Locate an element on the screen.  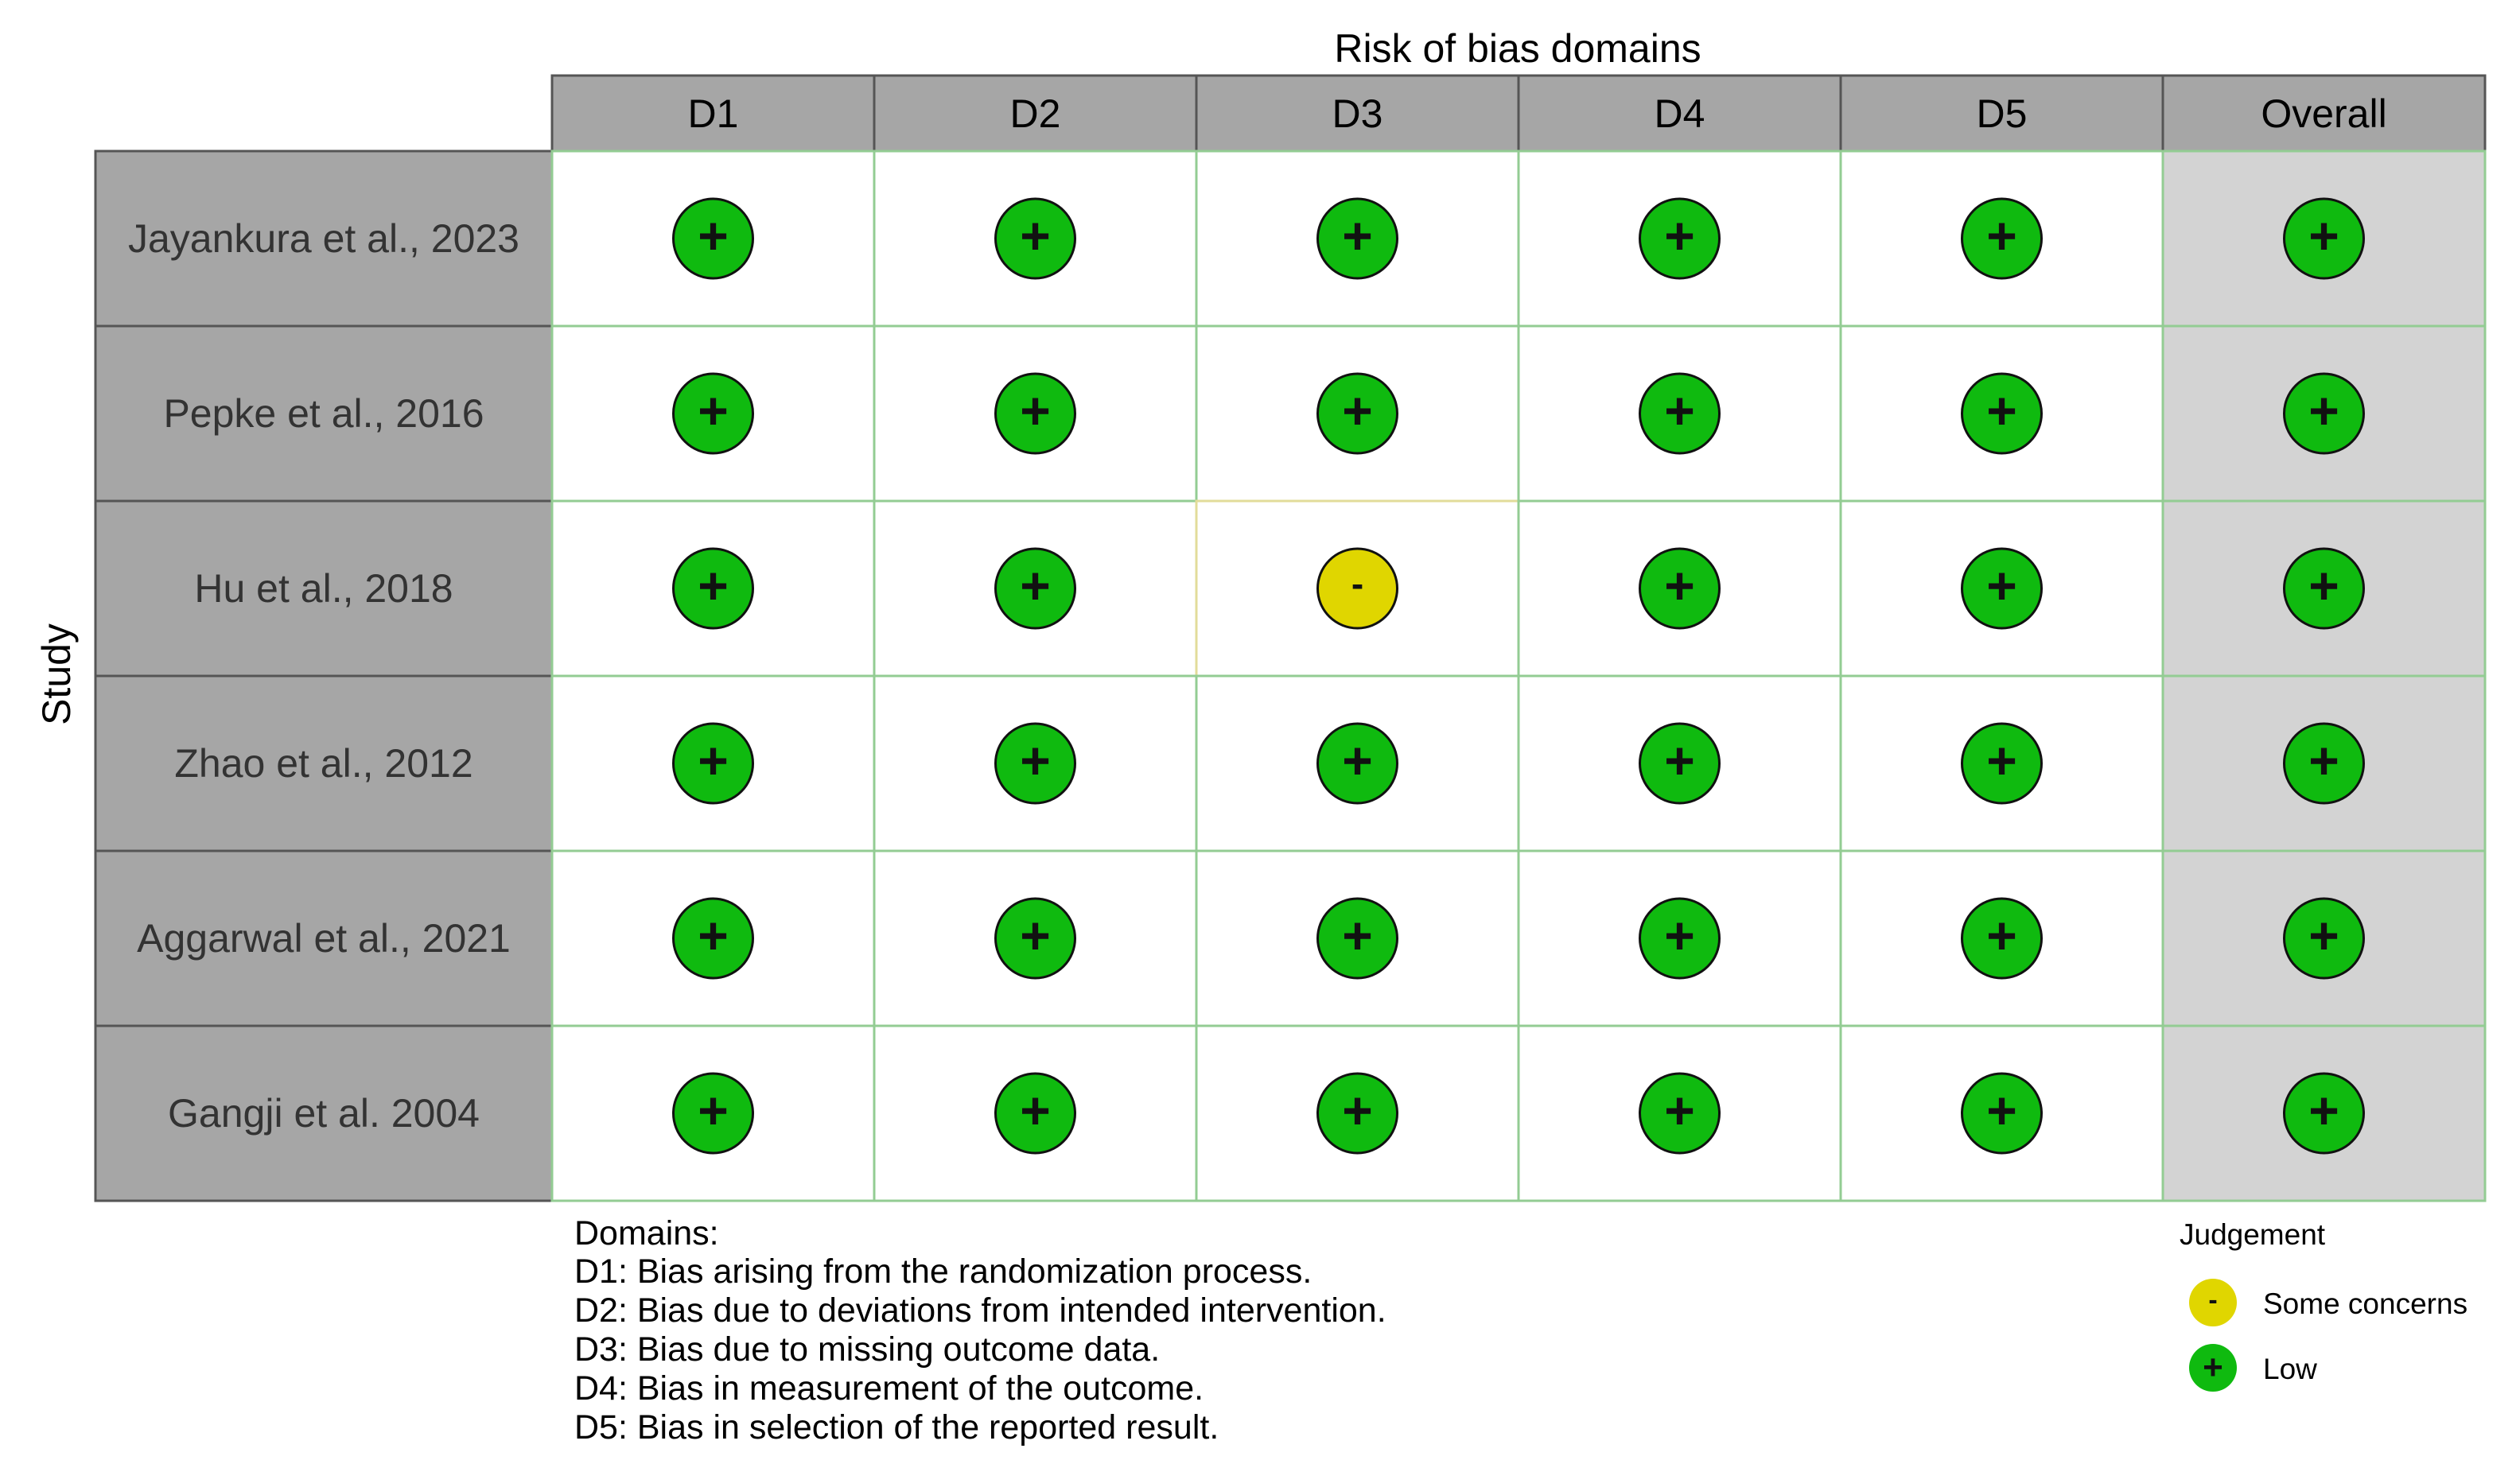
domains-key-line: D3: Bias due to missing outcome data. is located at coordinates (867, 1349).